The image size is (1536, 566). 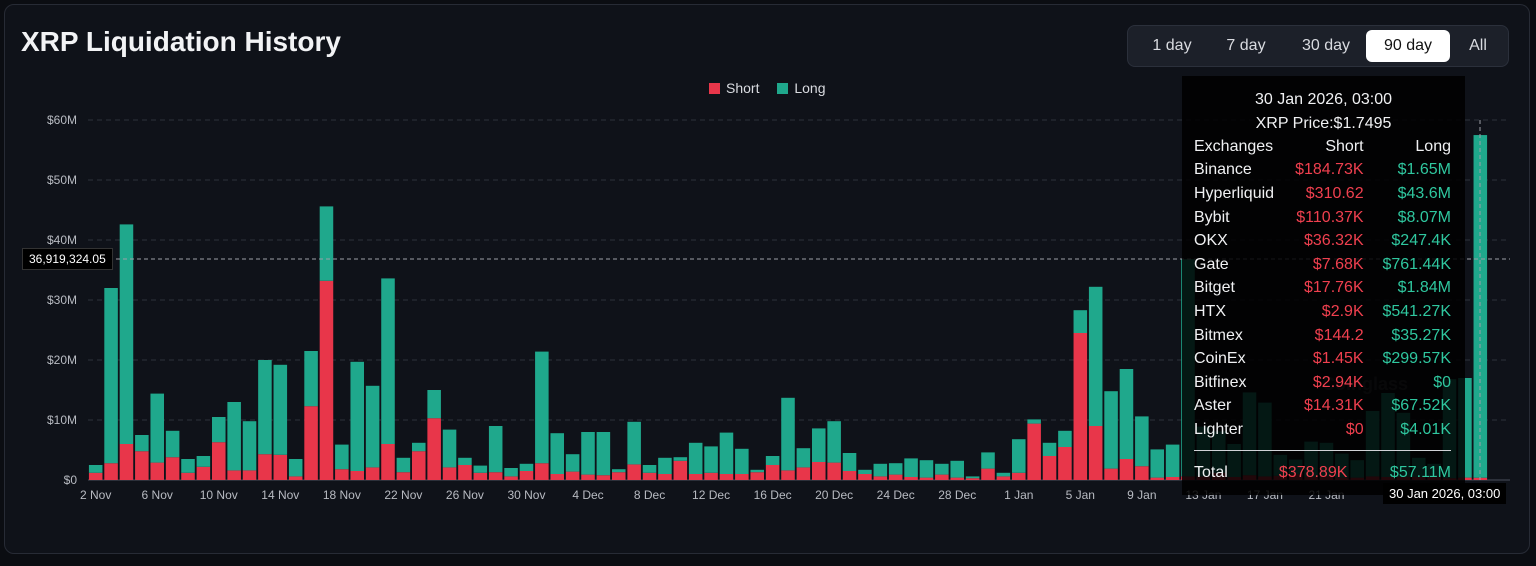 What do you see at coordinates (1246, 45) in the screenshot?
I see `range-7-day: 7 day` at bounding box center [1246, 45].